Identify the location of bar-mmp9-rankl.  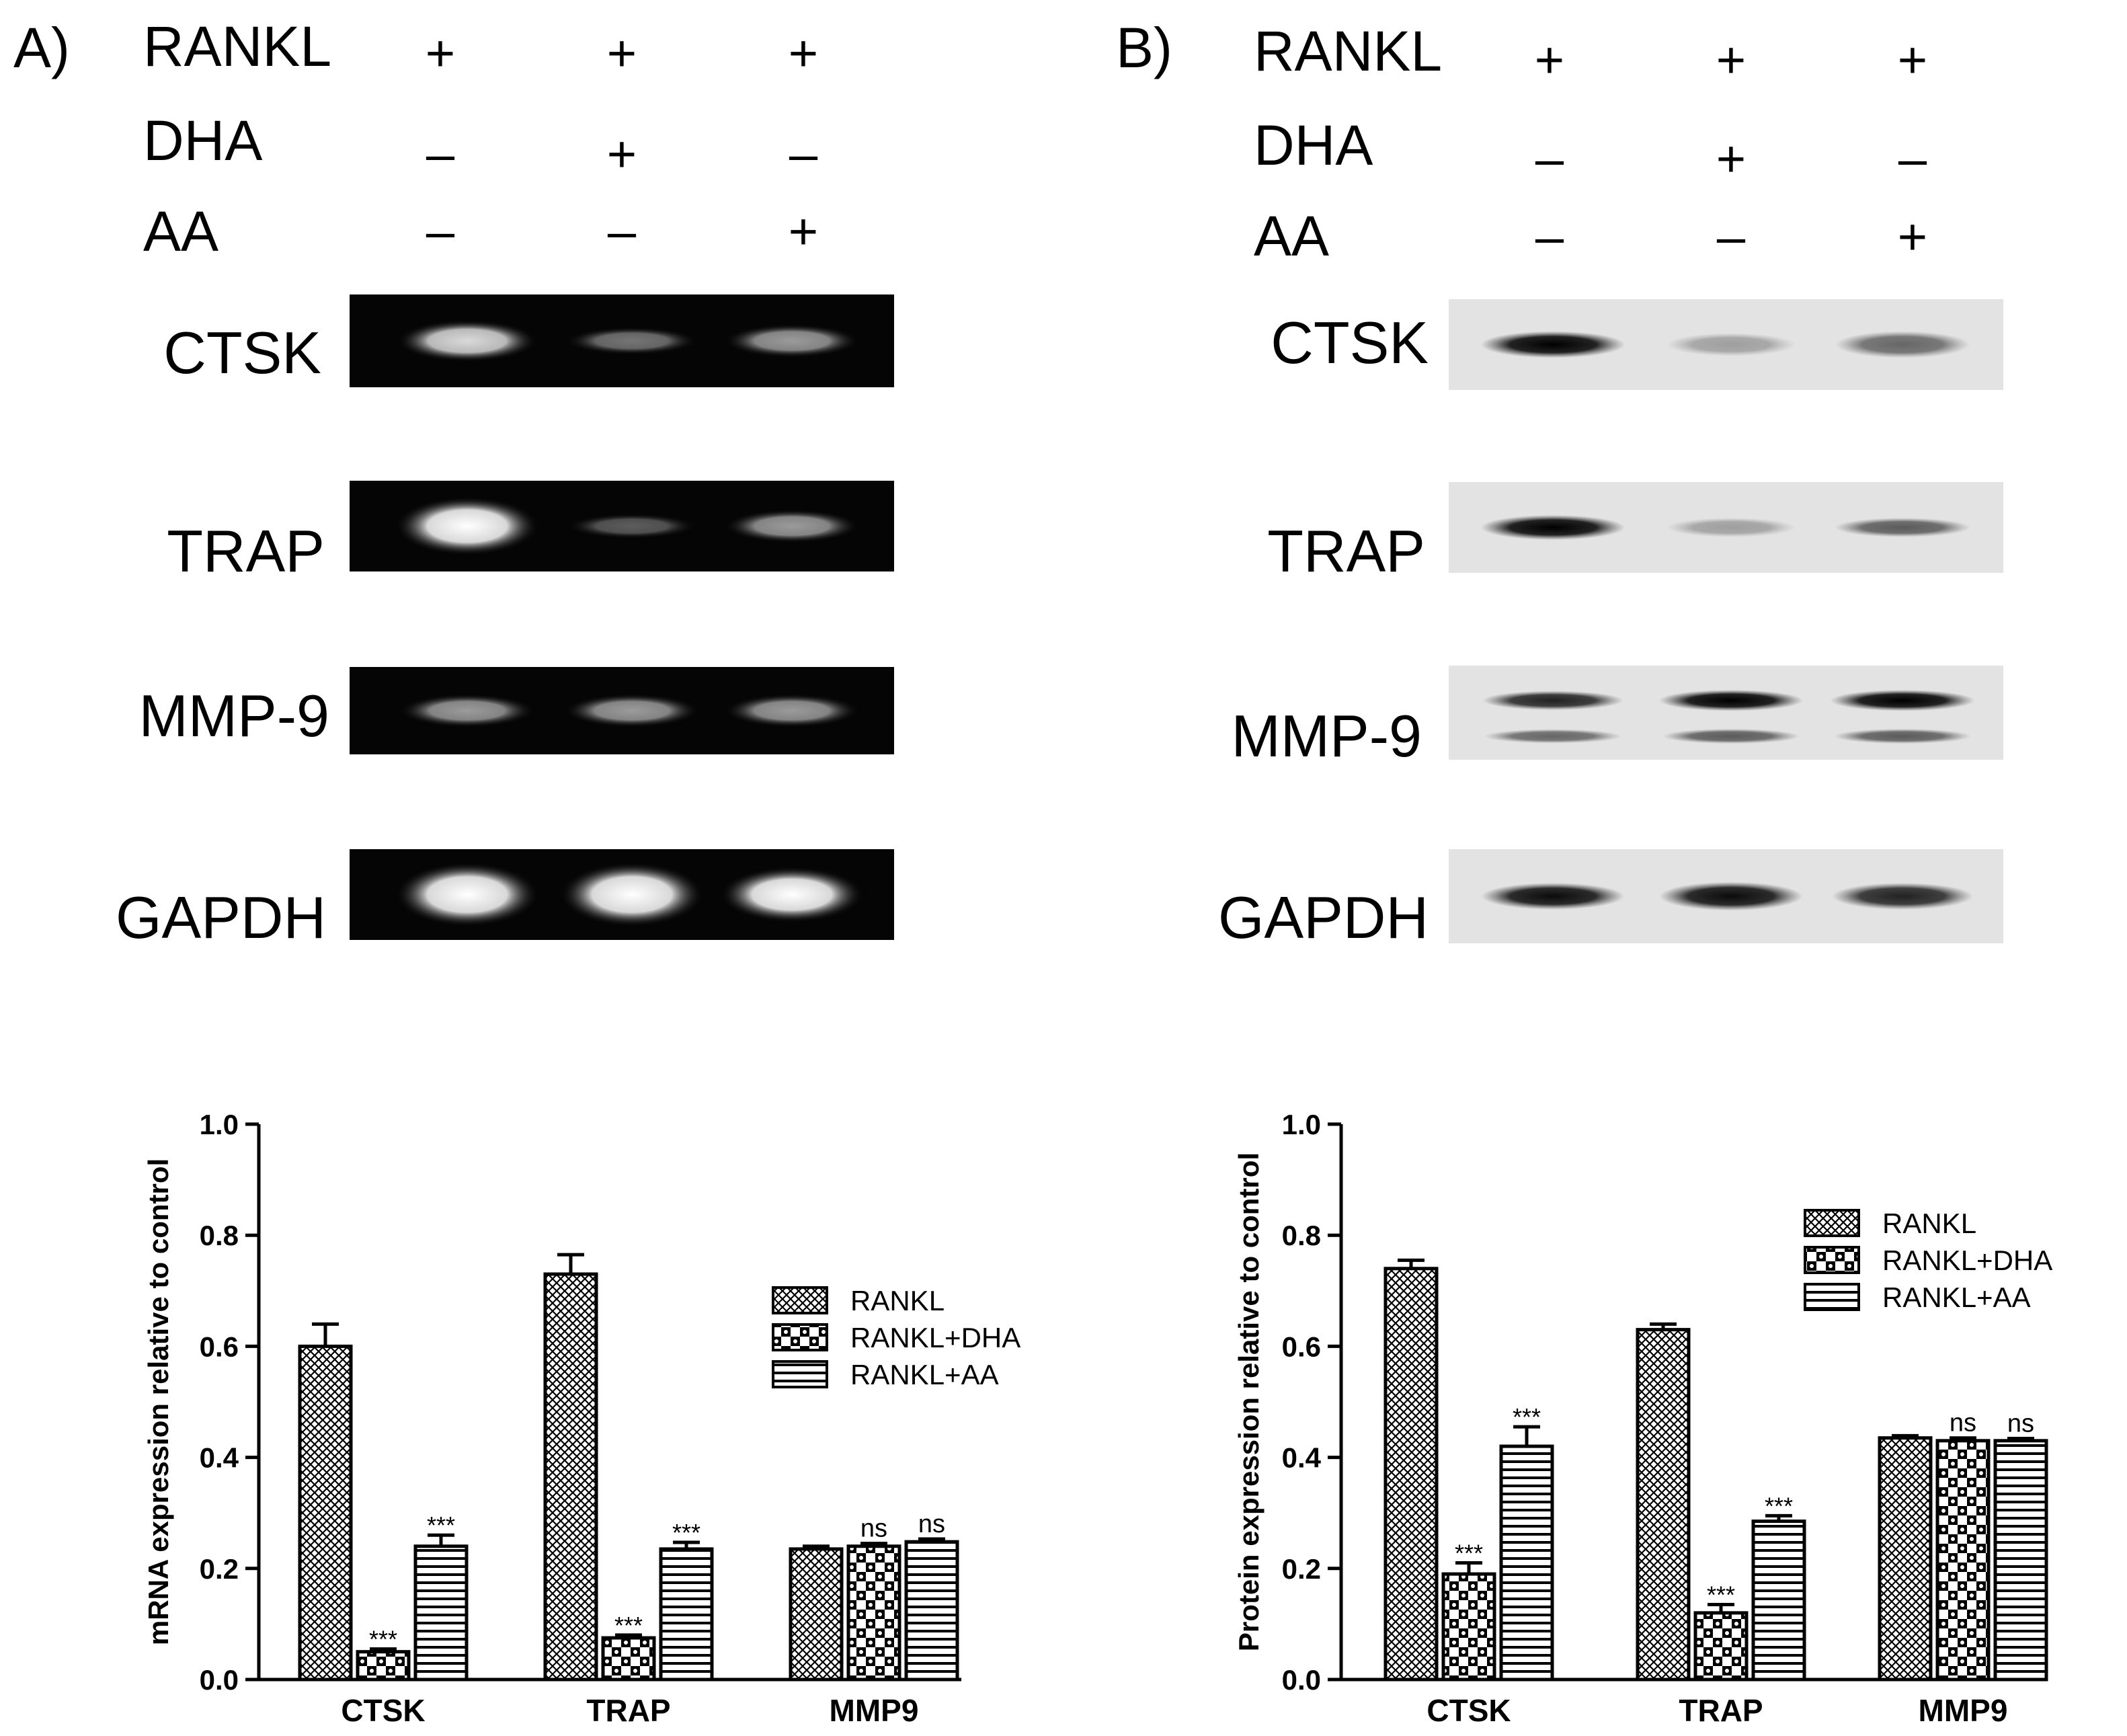
(1905, 1559).